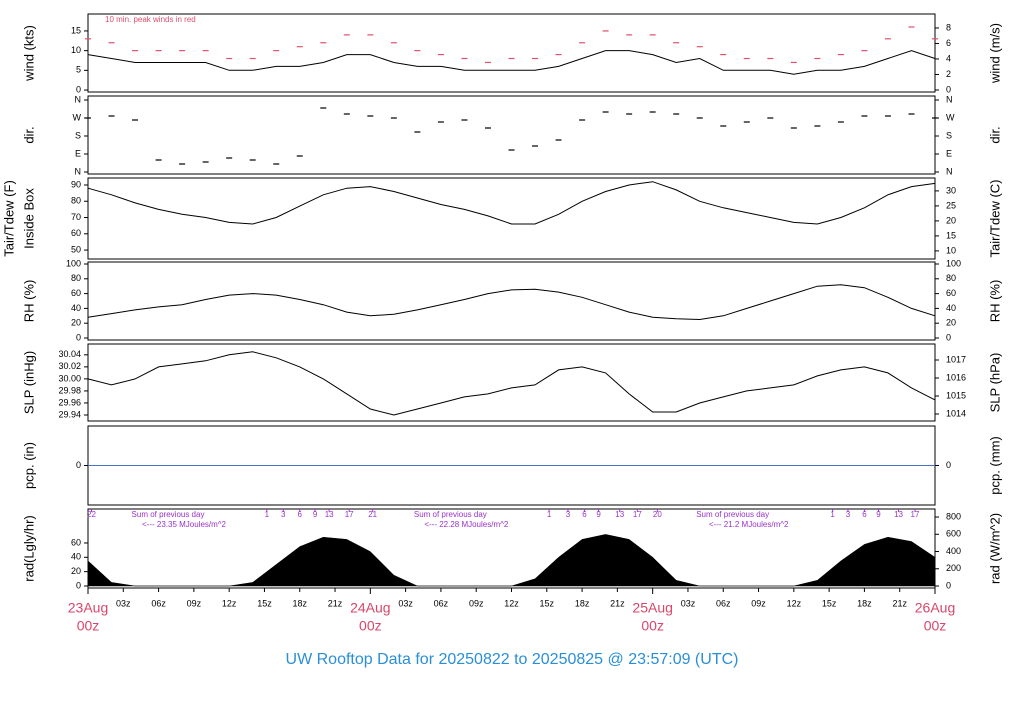 The image size is (1024, 705). What do you see at coordinates (951, 220) in the screenshot?
I see `y2-tick-label: 20` at bounding box center [951, 220].